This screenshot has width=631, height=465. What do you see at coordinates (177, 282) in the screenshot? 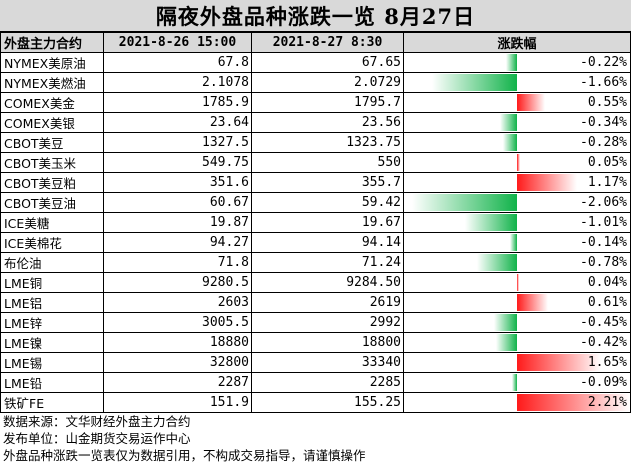
I see `prev-price: 9280.5` at bounding box center [177, 282].